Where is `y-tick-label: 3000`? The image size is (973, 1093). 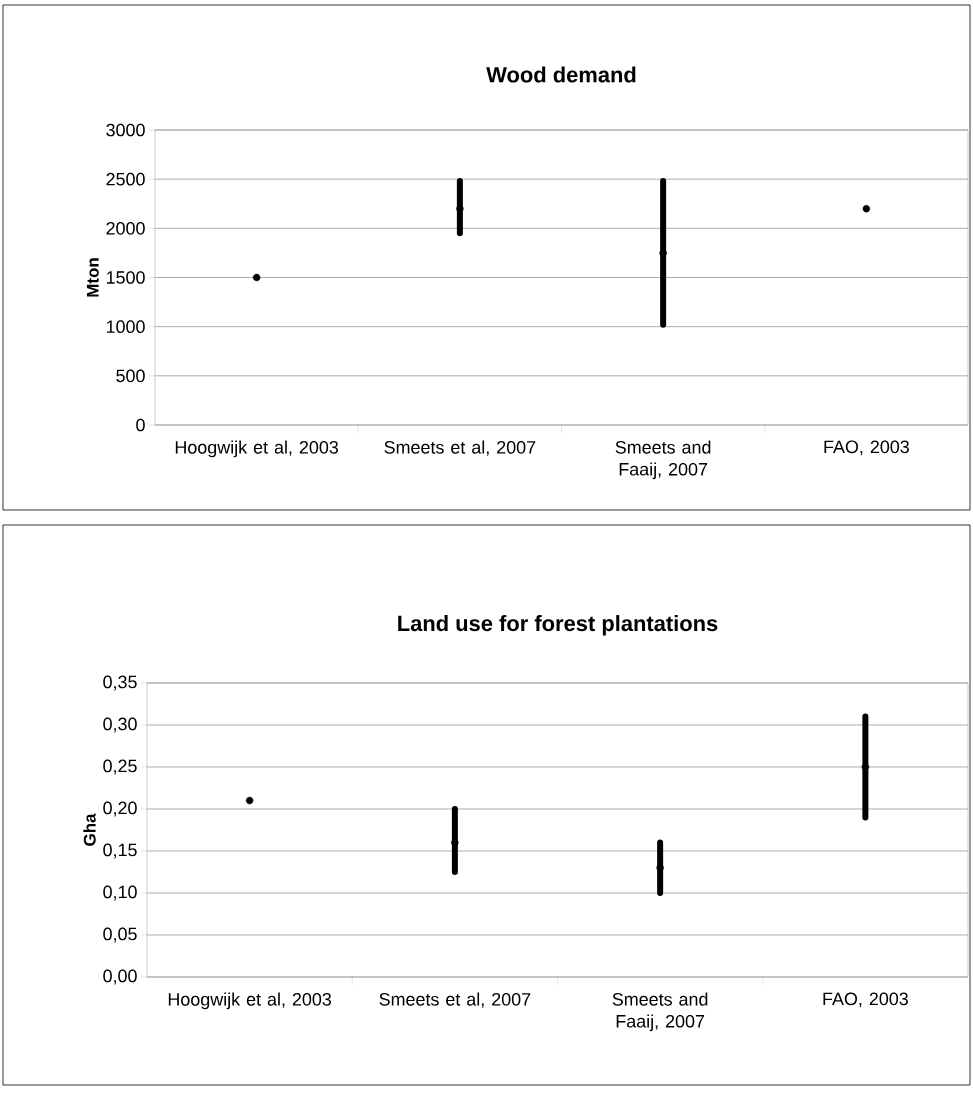
y-tick-label: 3000 is located at coordinates (125, 130).